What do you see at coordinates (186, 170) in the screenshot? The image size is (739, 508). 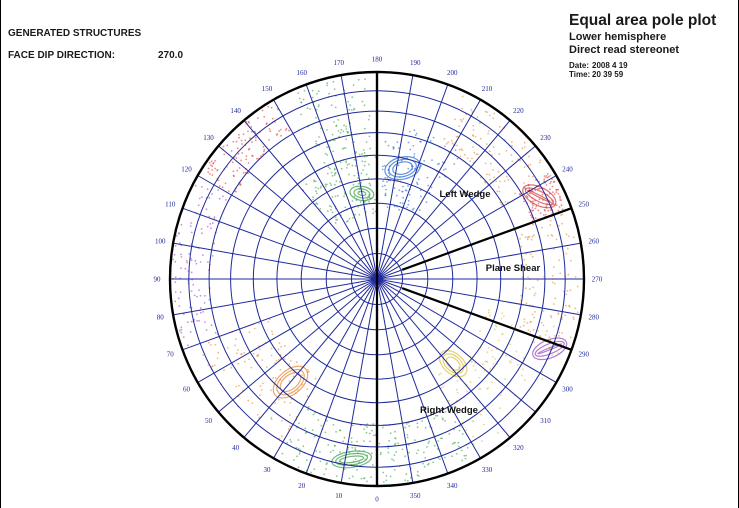 I see `azimuth-tick-label: 120` at bounding box center [186, 170].